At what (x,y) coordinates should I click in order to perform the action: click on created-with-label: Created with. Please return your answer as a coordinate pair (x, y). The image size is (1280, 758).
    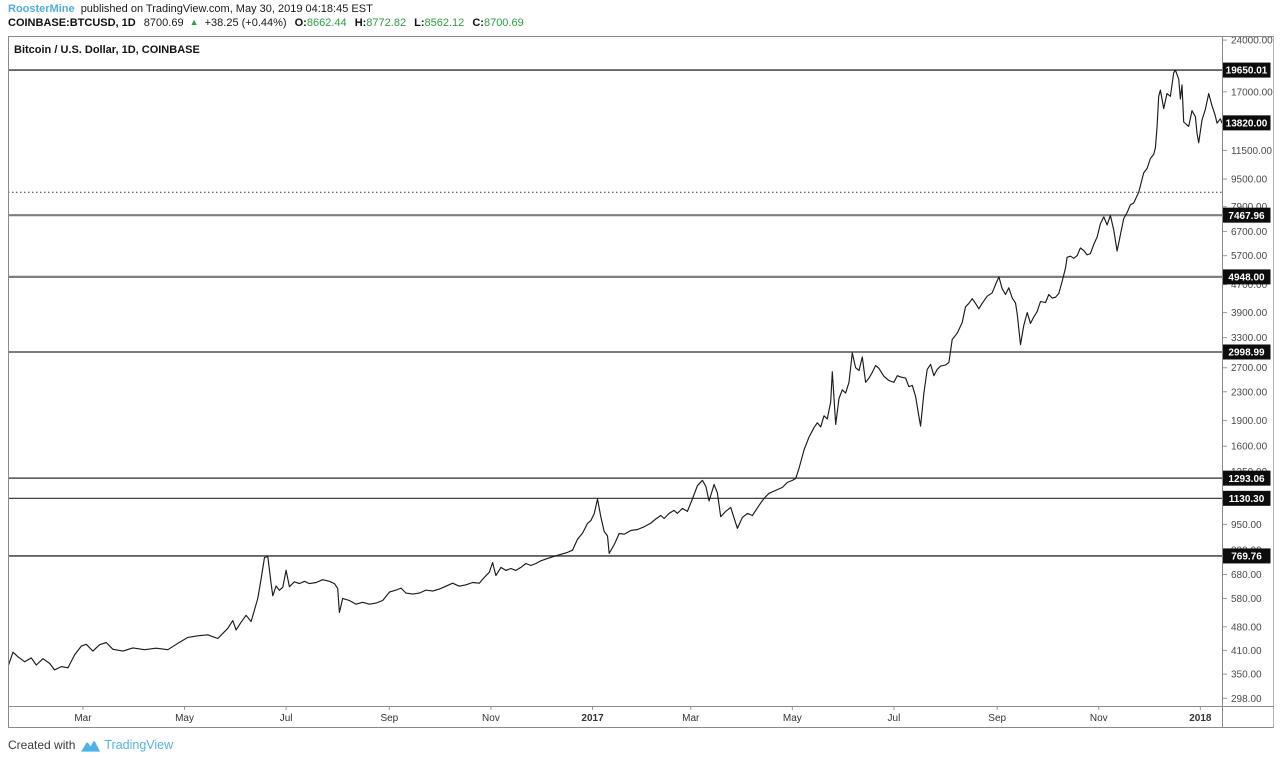
    Looking at the image, I should click on (42, 745).